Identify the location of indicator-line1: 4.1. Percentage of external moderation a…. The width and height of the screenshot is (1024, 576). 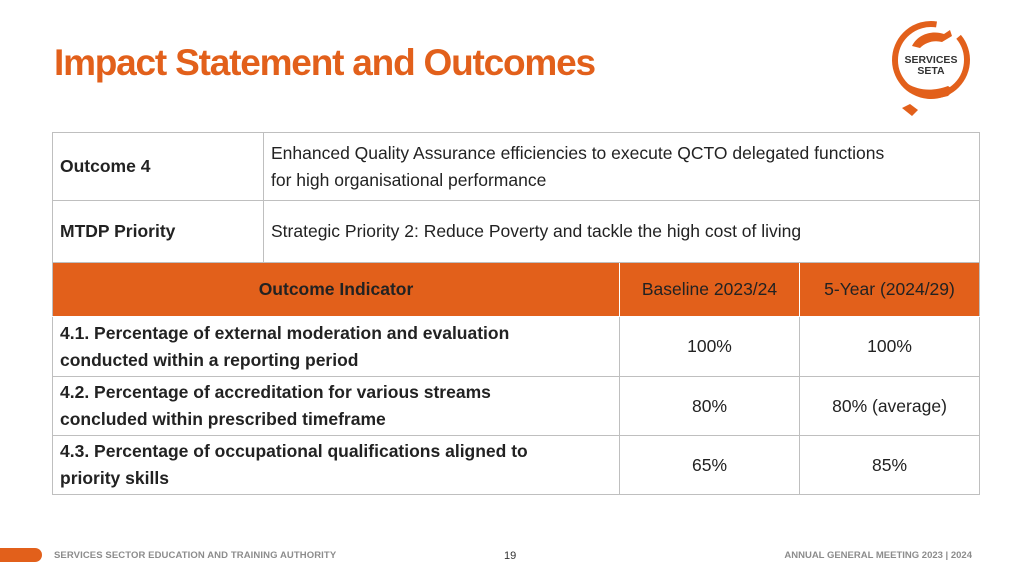
(285, 332).